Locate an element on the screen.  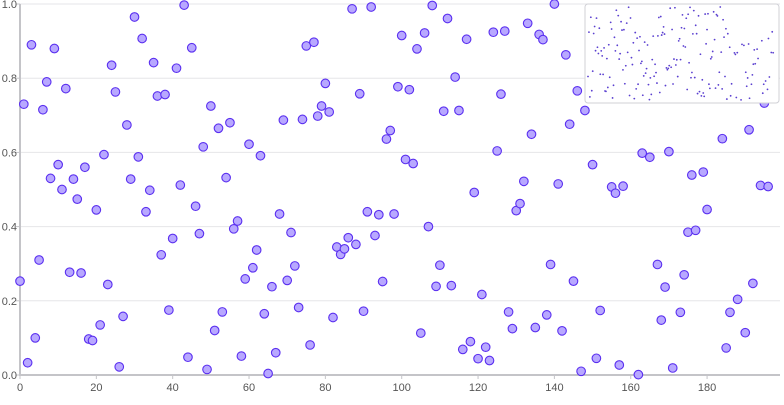
minimap is located at coordinates (682, 53).